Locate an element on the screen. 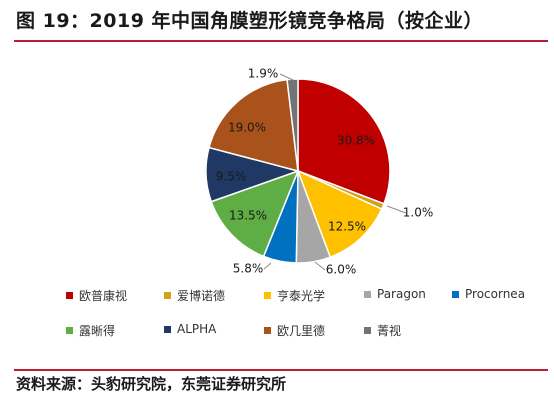  legend-item-aibo: 爱博诺德 is located at coordinates (194, 295).